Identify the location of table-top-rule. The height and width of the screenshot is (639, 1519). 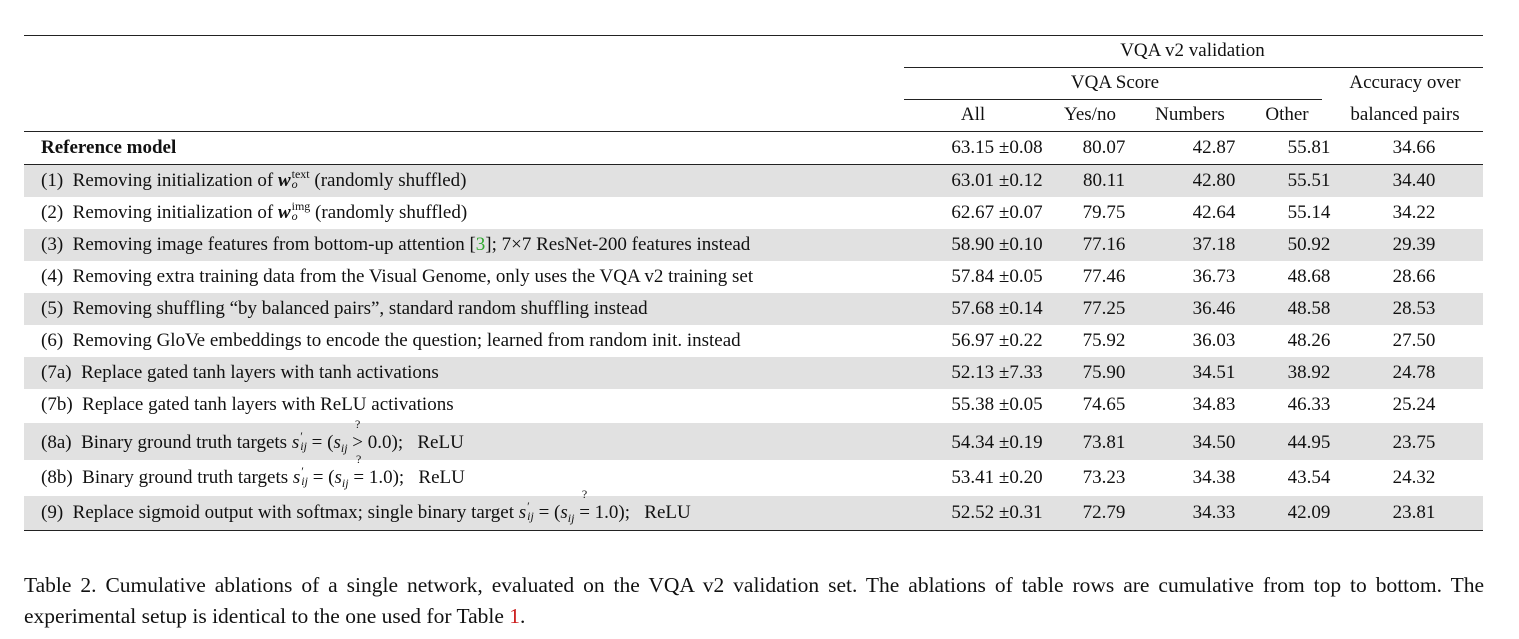
(753, 35).